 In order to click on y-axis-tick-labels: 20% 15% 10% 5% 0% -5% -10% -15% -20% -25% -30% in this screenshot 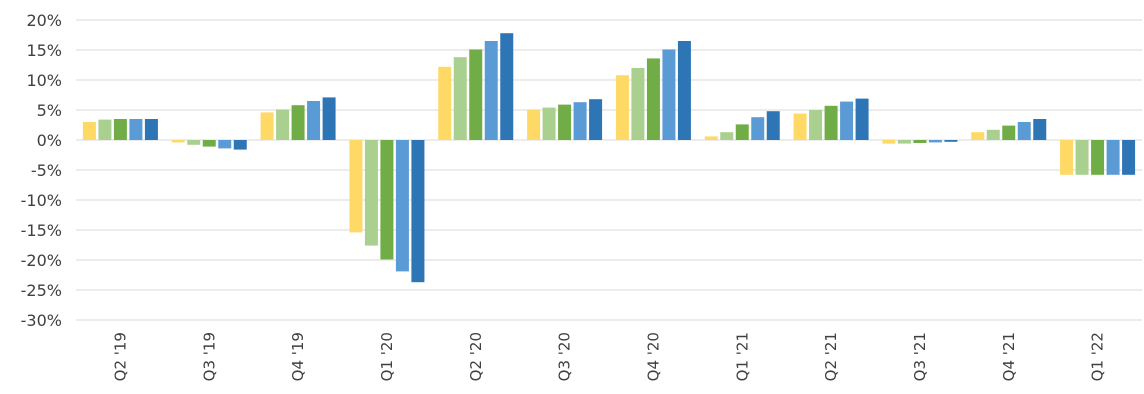, I will do `click(41, 170)`.